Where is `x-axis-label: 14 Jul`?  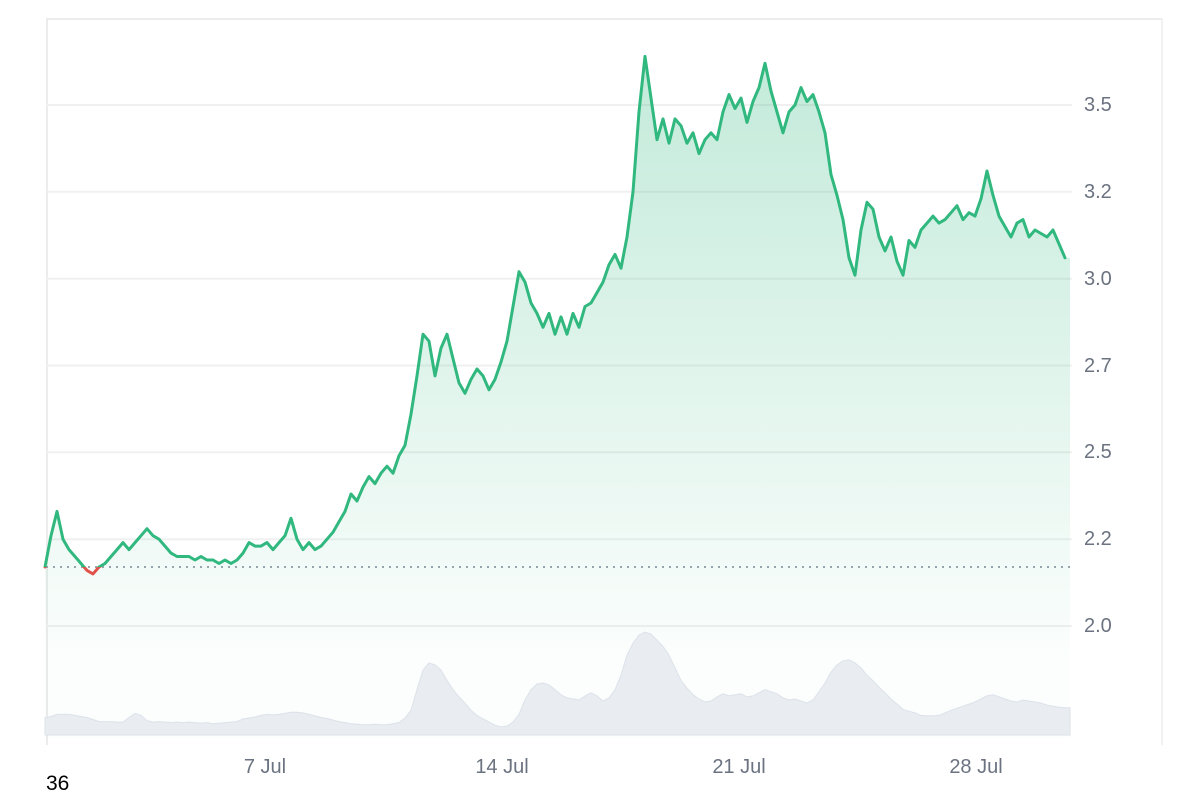
x-axis-label: 14 Jul is located at coordinates (502, 767).